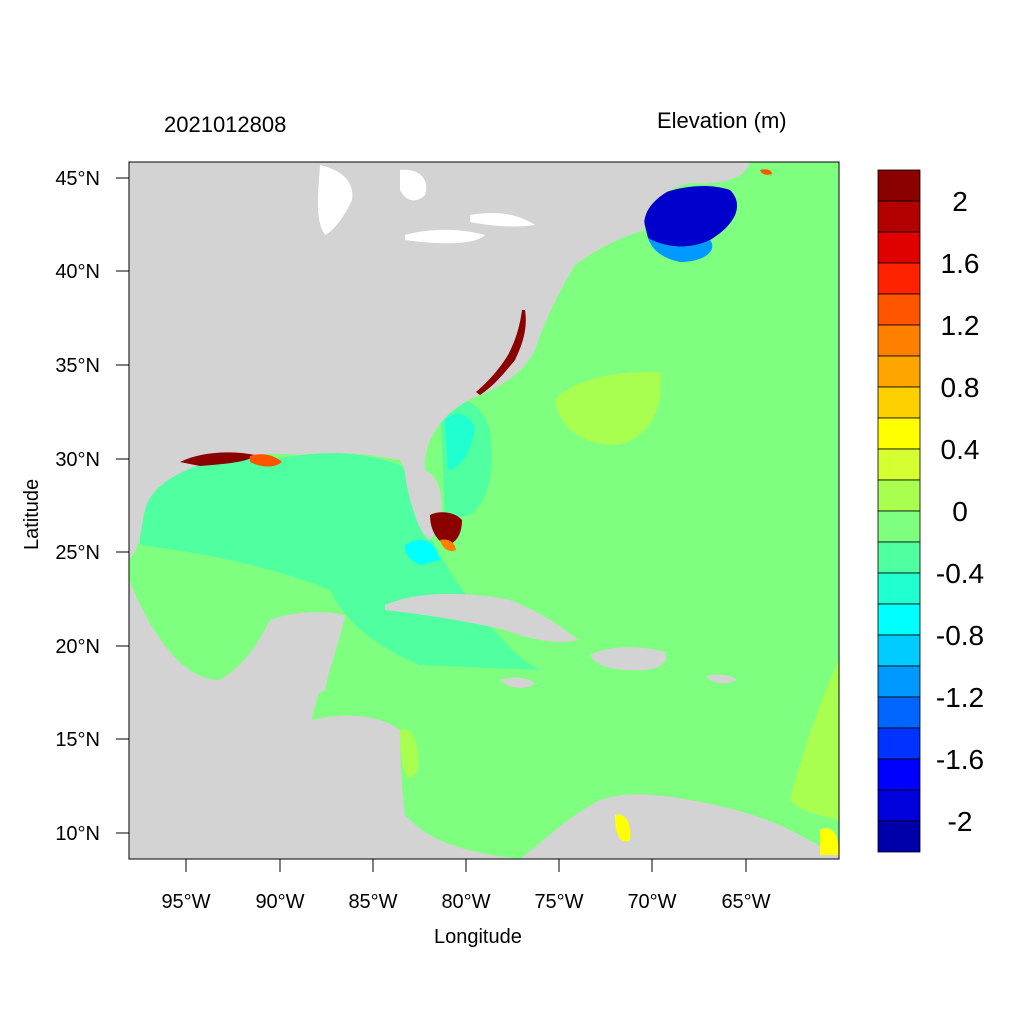 The image size is (1024, 1024). Describe the element at coordinates (960, 449) in the screenshot. I see `colorbar-label: 0.4` at that location.